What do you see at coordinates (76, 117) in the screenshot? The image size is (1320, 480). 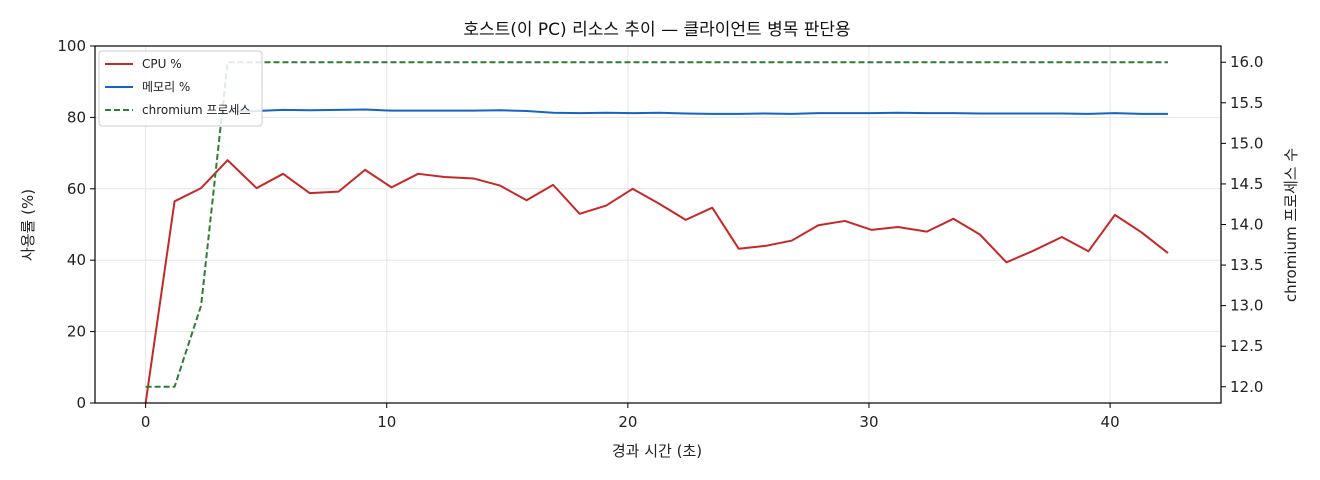 I see `y-tick-label: 80` at bounding box center [76, 117].